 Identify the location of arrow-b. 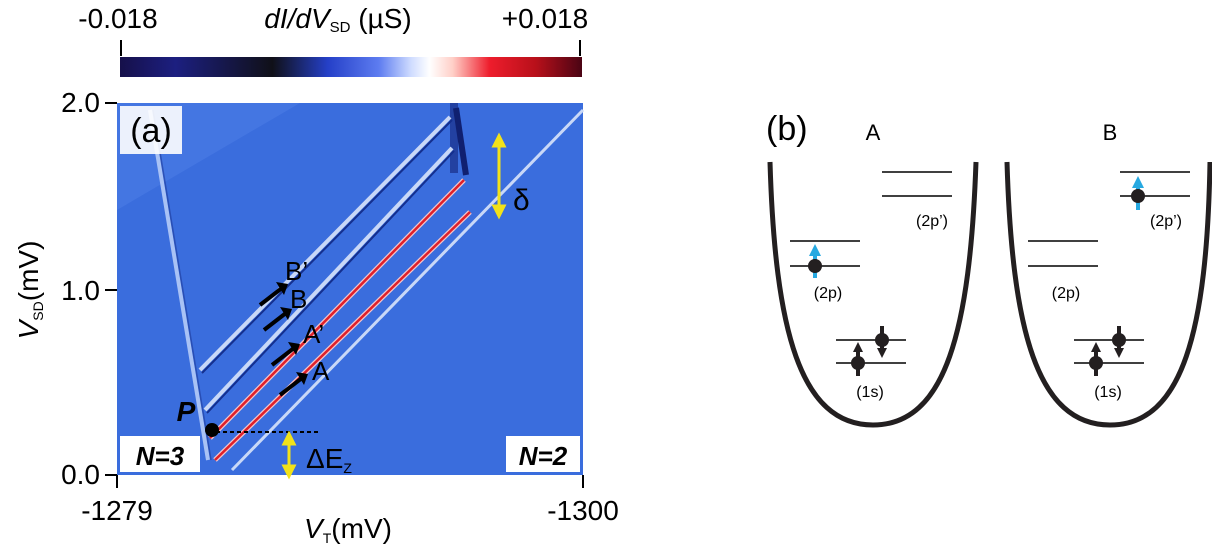
(271, 296).